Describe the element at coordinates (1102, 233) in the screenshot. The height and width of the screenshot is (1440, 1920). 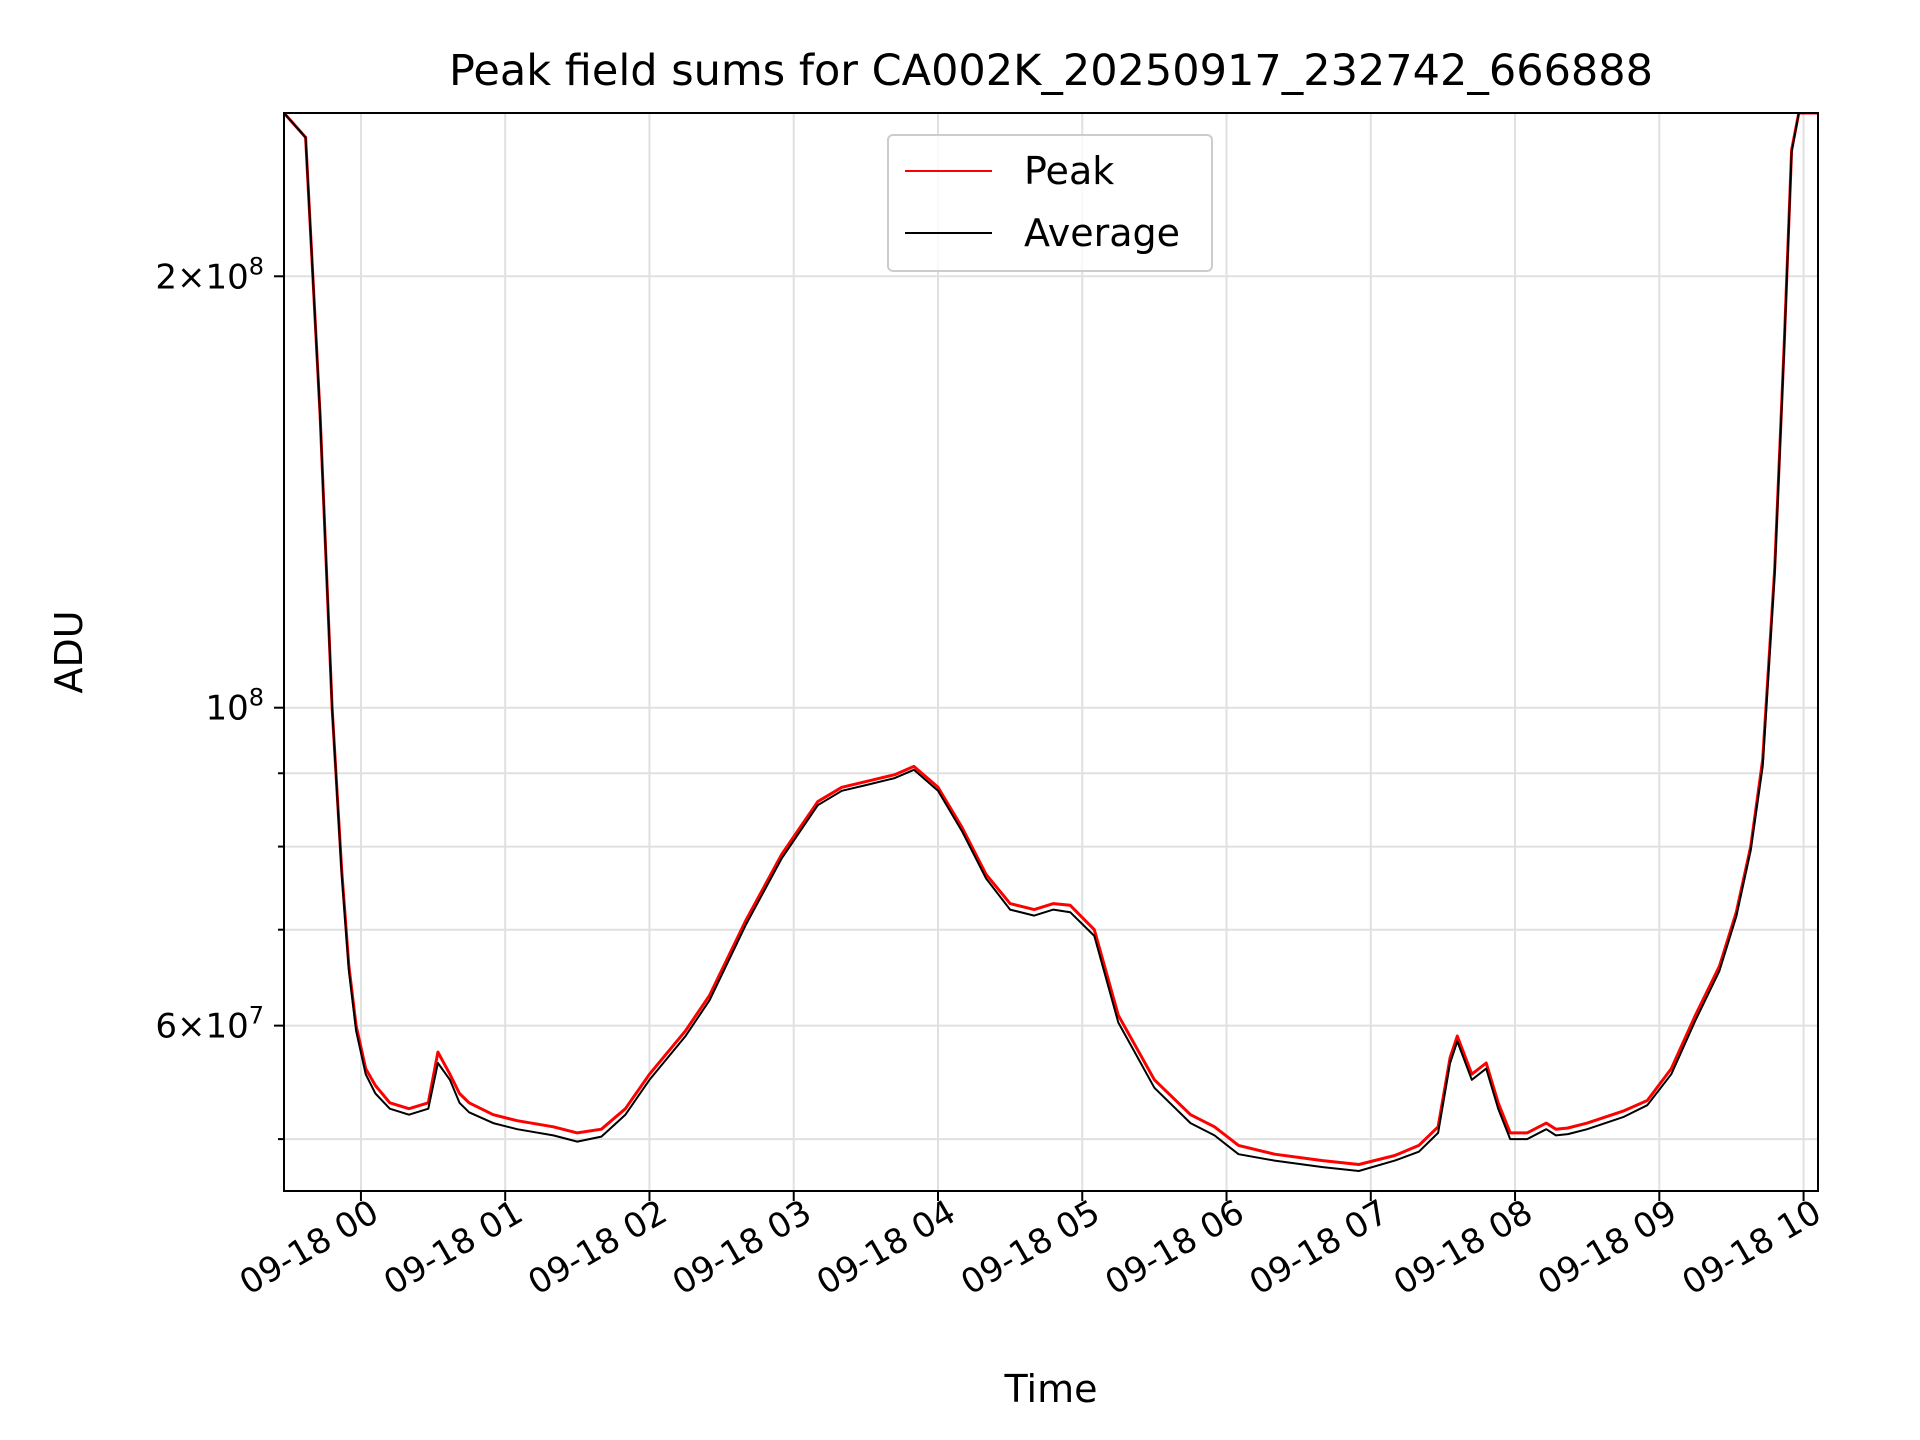
I see `legend-average-label: Average` at that location.